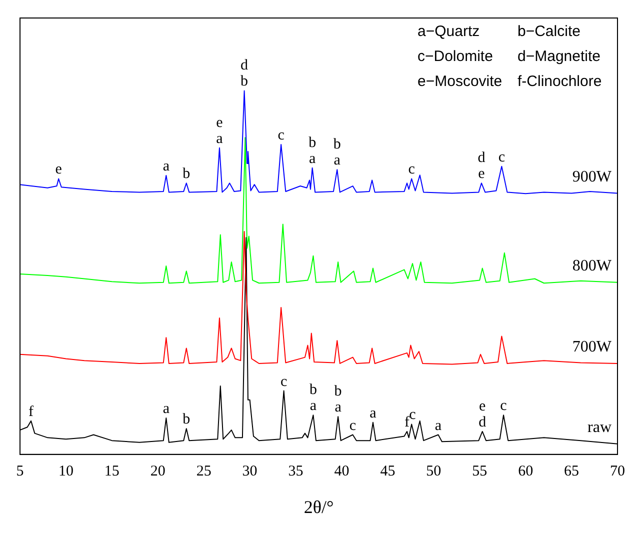  I want to click on x-tick-label: 35, so click(296, 471).